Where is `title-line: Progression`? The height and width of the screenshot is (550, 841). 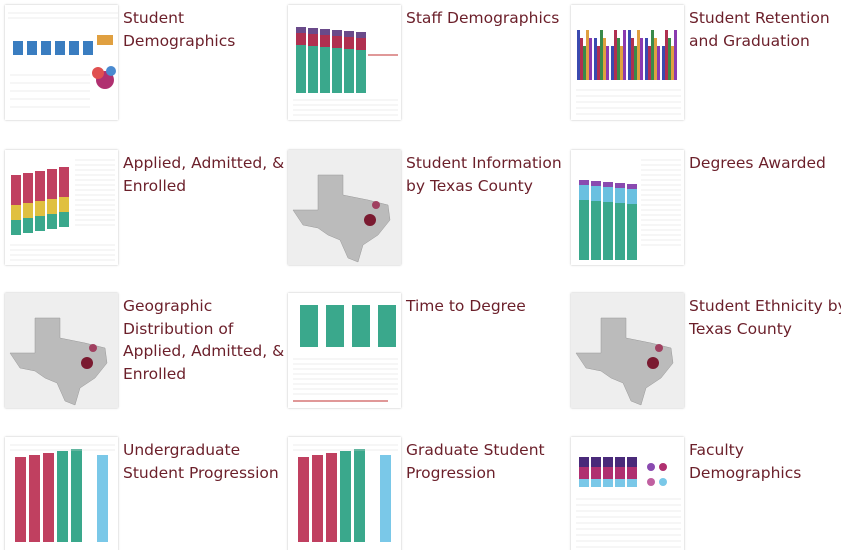 title-line: Progression is located at coordinates (451, 472).